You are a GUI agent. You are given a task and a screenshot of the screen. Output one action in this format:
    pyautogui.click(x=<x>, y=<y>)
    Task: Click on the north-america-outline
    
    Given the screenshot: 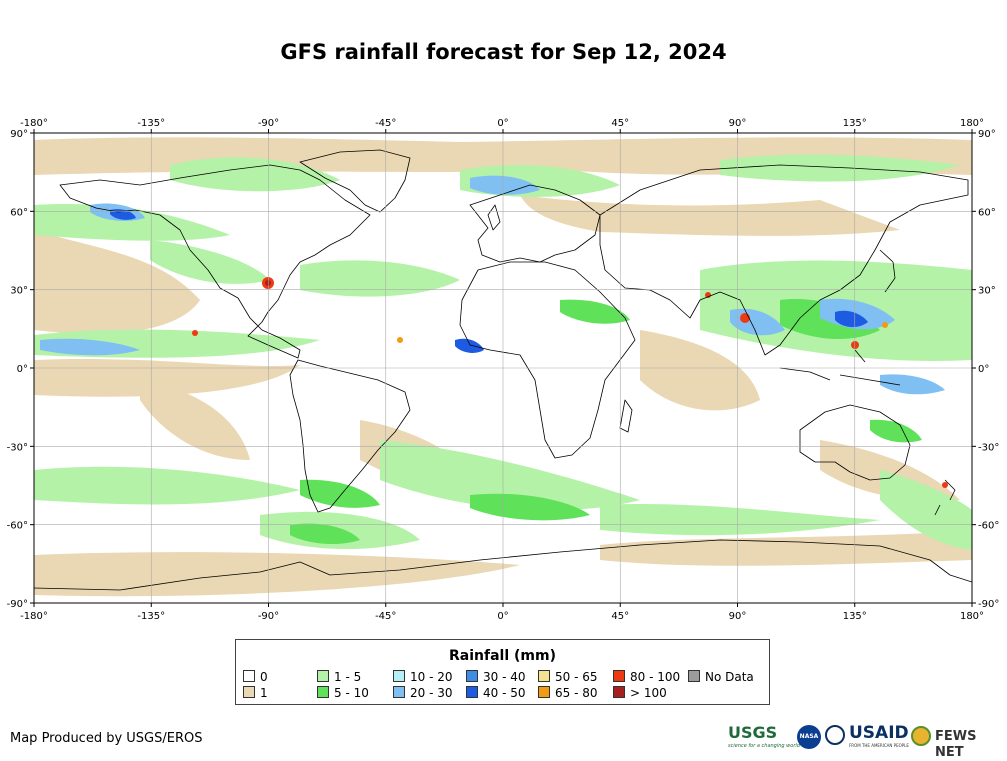 What is the action you would take?
    pyautogui.click(x=215, y=261)
    